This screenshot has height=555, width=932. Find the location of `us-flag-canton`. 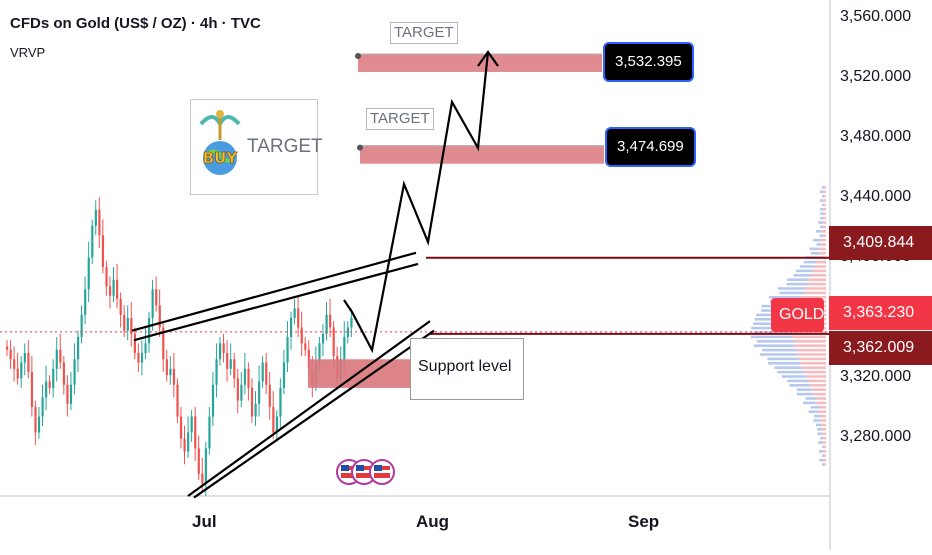

us-flag-canton is located at coordinates (378, 468).